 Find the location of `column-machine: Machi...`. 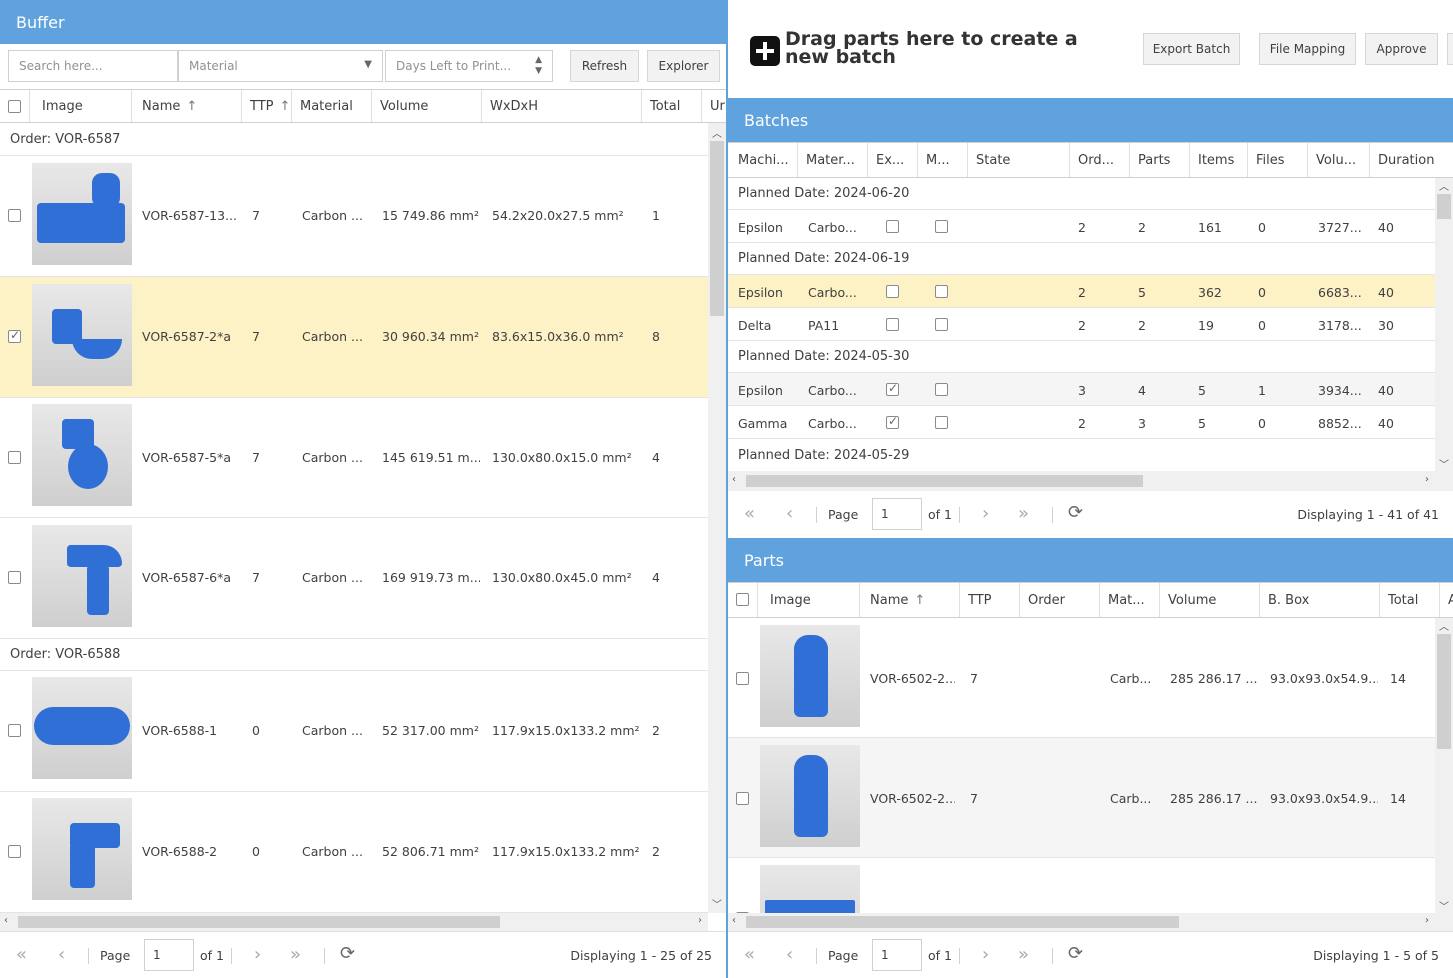

column-machine: Machi... is located at coordinates (763, 160).